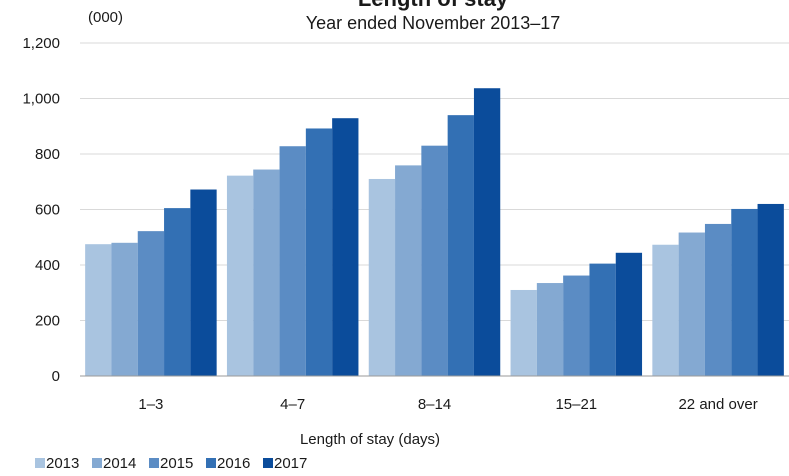  I want to click on y-tick-label: 0, so click(56, 376).